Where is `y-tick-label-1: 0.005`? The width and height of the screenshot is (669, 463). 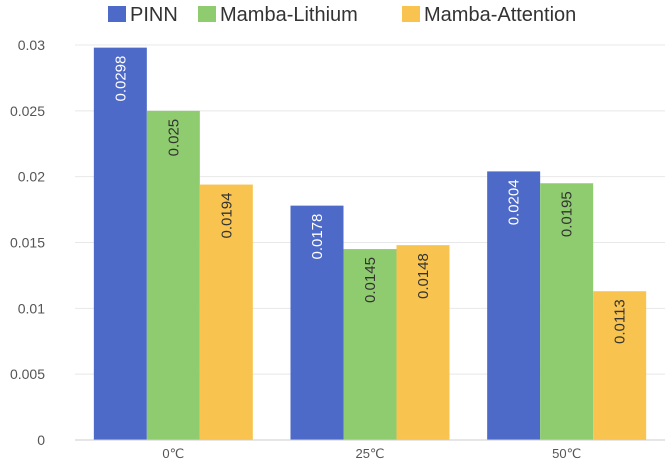
y-tick-label-1: 0.005 is located at coordinates (27, 374).